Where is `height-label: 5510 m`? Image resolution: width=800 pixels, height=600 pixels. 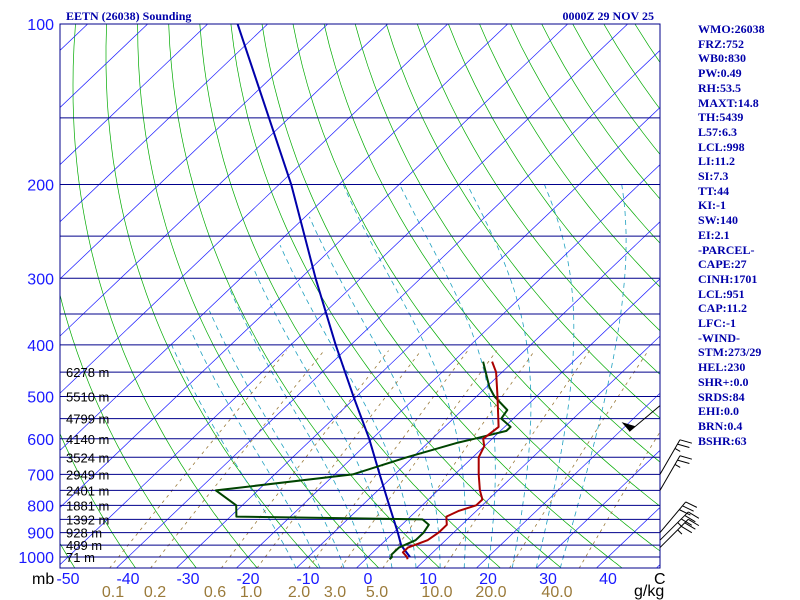 height-label: 5510 m is located at coordinates (87, 397).